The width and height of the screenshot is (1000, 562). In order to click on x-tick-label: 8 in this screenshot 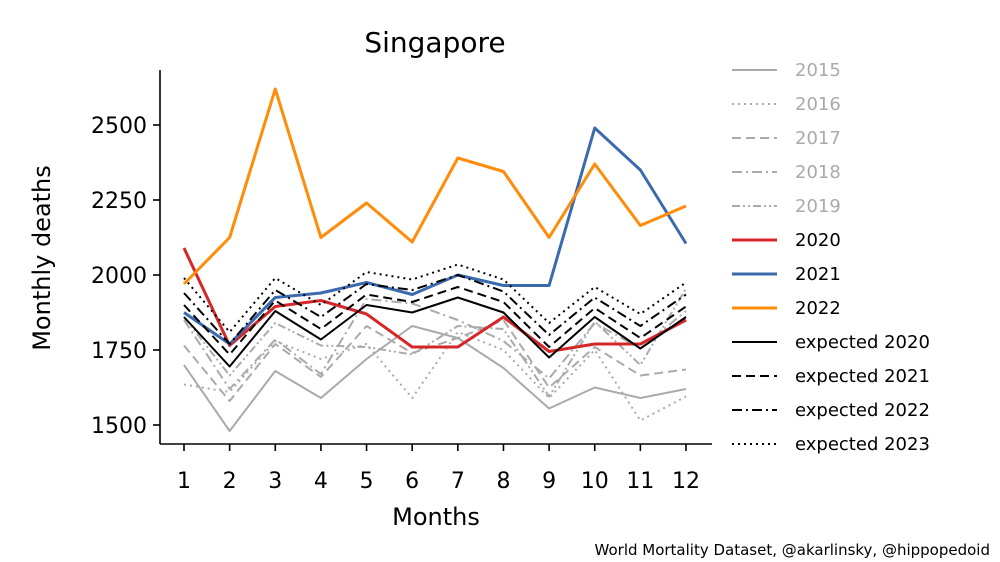, I will do `click(503, 481)`.